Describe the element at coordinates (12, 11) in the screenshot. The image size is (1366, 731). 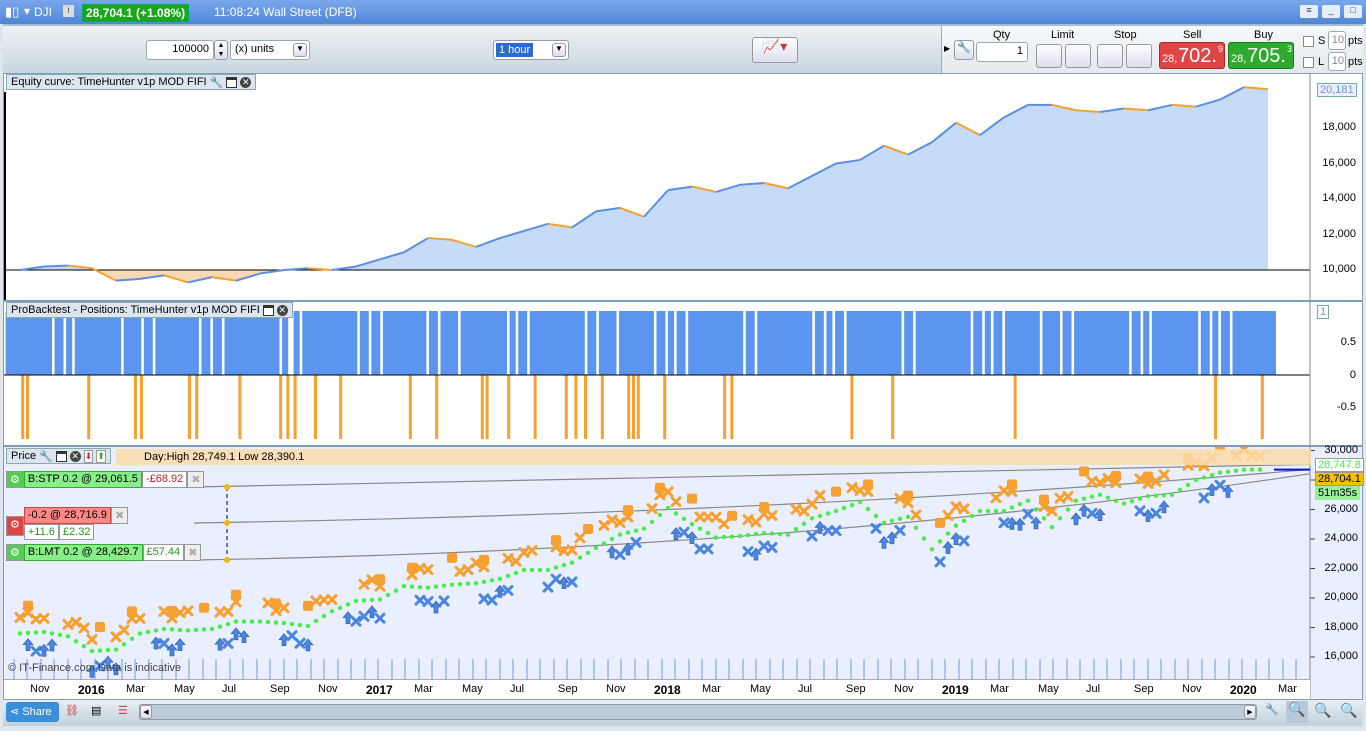
I see `candlestick-icon: ▮▯` at that location.